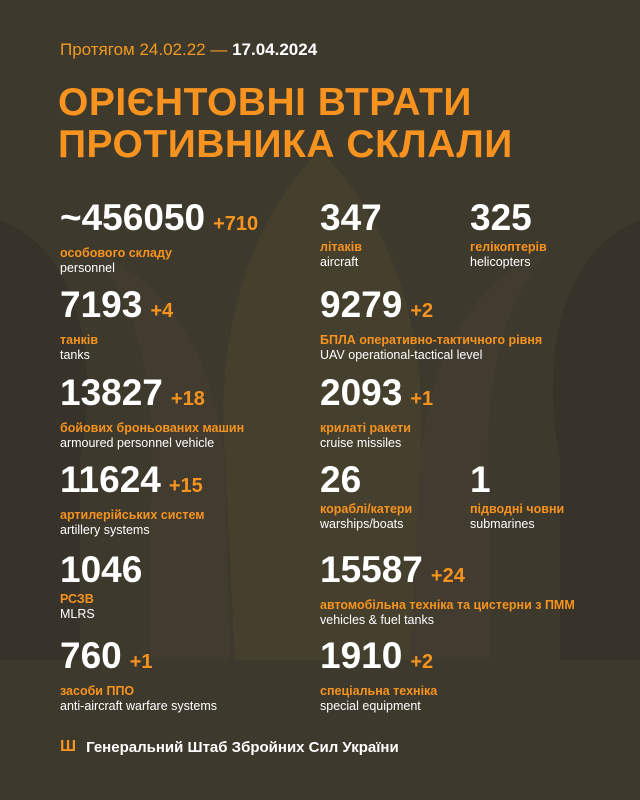  I want to click on stat-value-row: ~456050 +710, so click(159, 221).